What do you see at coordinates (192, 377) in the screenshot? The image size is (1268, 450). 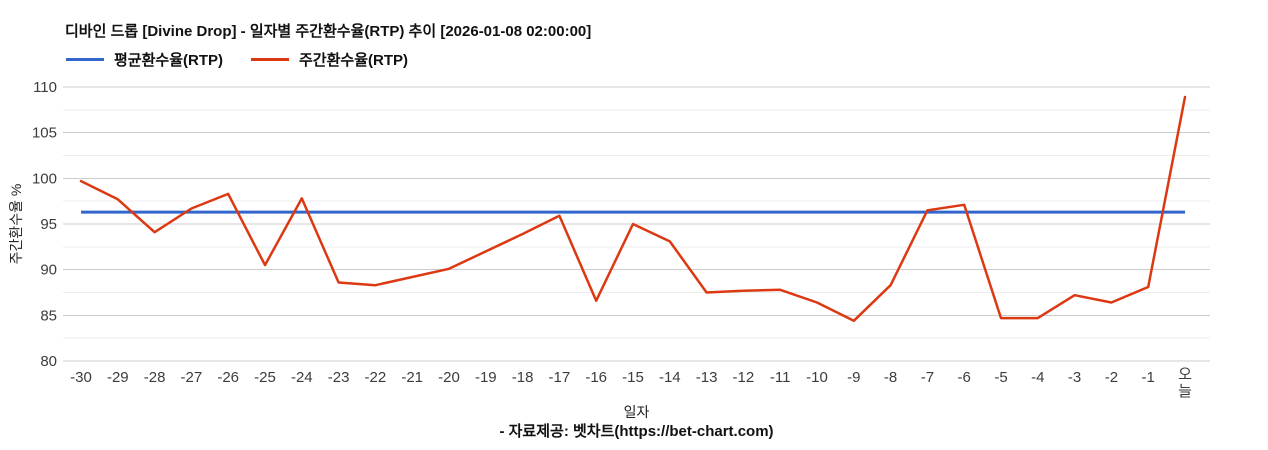 I see `svg-text: -27` at bounding box center [192, 377].